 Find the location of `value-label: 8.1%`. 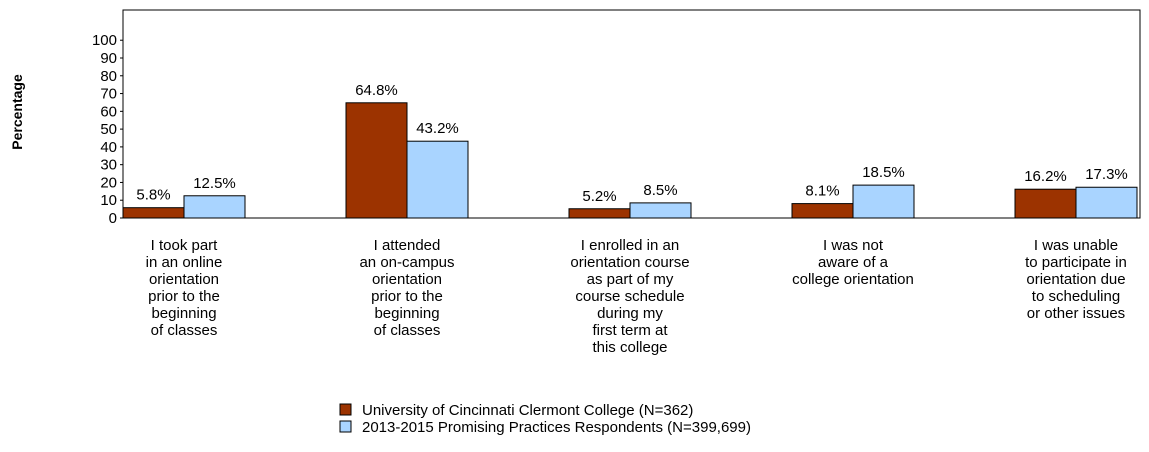

value-label: 8.1% is located at coordinates (822, 191).